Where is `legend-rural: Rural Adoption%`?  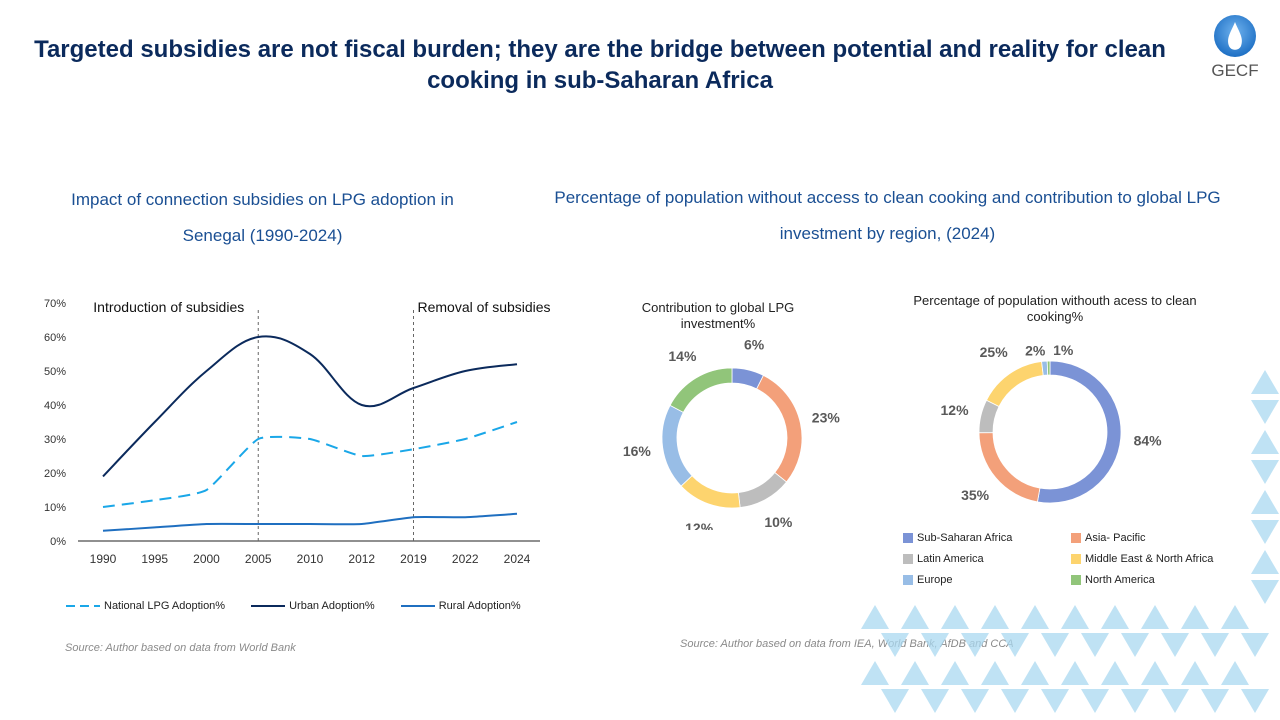 legend-rural: Rural Adoption% is located at coordinates (460, 606).